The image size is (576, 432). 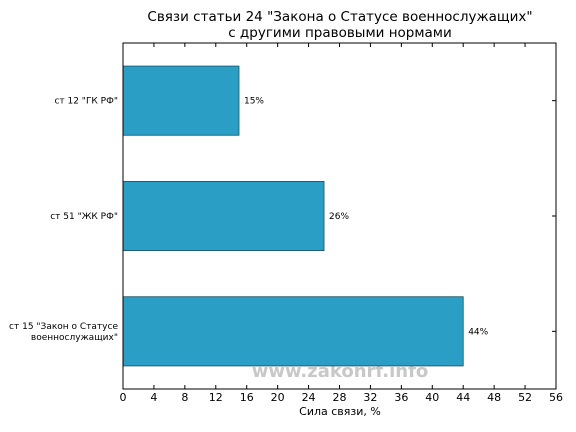 I want to click on value-label: 44%, so click(x=478, y=332).